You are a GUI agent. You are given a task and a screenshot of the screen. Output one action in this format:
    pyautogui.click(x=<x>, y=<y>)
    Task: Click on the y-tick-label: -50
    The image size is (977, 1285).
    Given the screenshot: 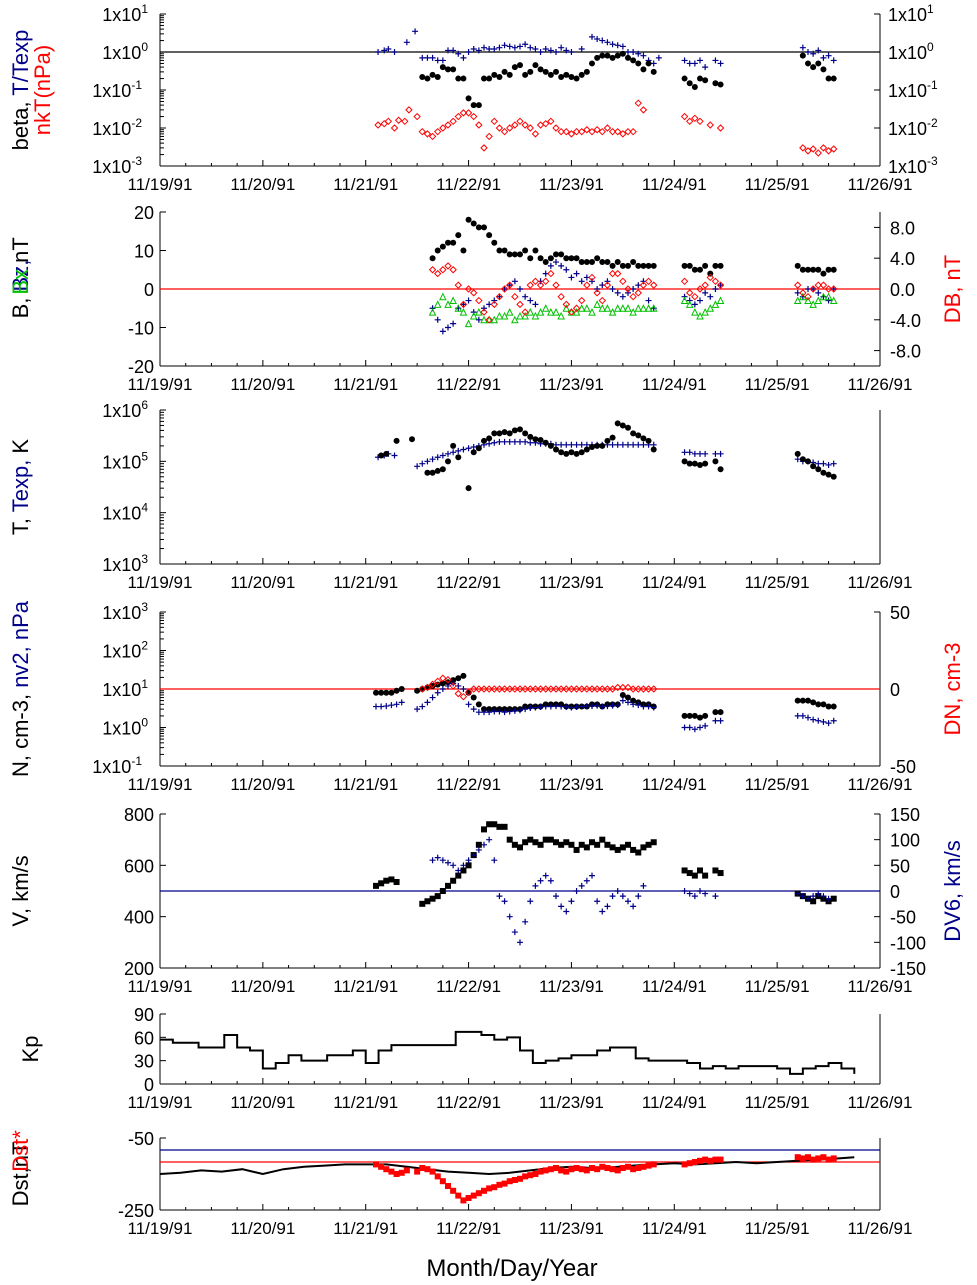 What is the action you would take?
    pyautogui.click(x=141, y=1139)
    